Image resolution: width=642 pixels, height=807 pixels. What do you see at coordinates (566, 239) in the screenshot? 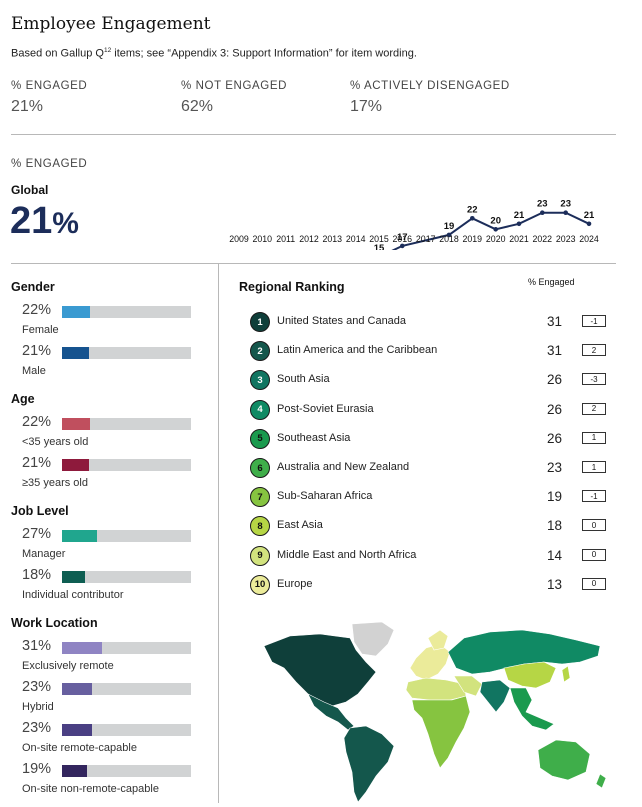
I see `trend-x-tick-label: 2023` at bounding box center [566, 239].